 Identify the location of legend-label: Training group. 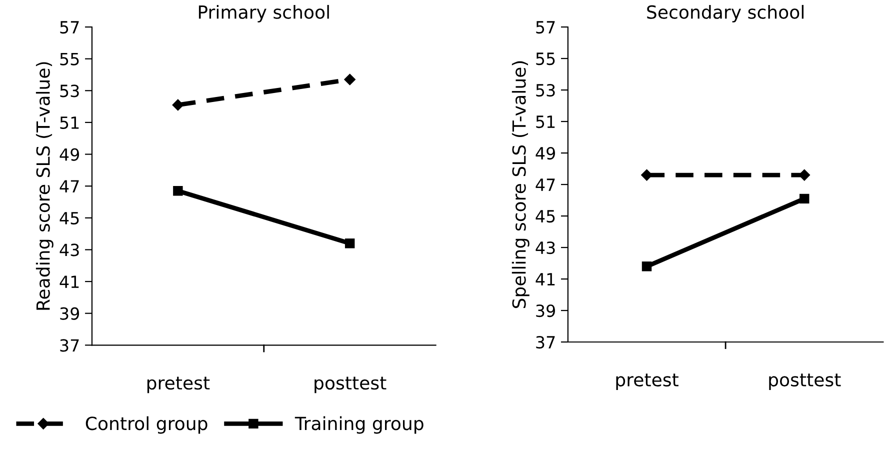
(359, 425).